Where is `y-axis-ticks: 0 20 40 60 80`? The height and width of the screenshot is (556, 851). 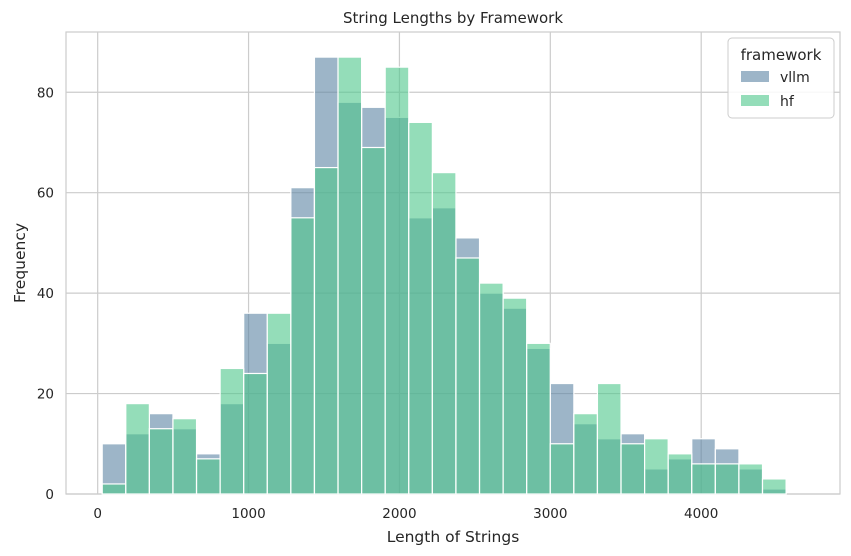
y-axis-ticks: 0 20 40 60 80 is located at coordinates (45, 294).